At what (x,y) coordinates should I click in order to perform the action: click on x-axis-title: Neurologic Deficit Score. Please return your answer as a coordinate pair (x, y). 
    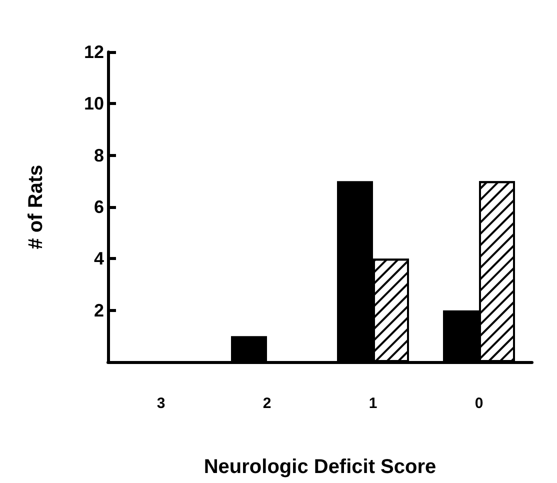
    Looking at the image, I should click on (320, 467).